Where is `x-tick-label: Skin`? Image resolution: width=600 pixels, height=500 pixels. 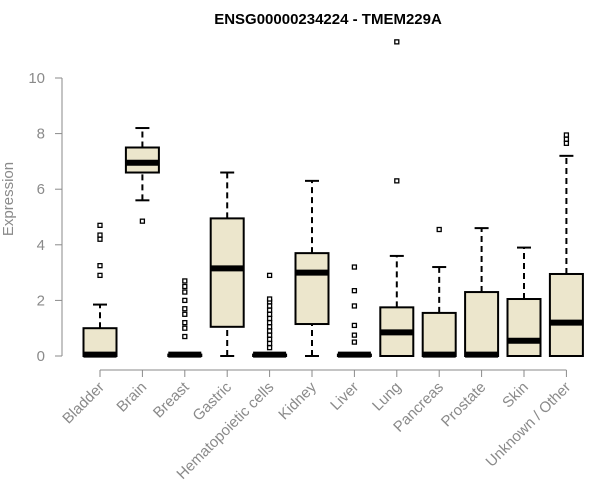
x-tick-label: Skin is located at coordinates (515, 395).